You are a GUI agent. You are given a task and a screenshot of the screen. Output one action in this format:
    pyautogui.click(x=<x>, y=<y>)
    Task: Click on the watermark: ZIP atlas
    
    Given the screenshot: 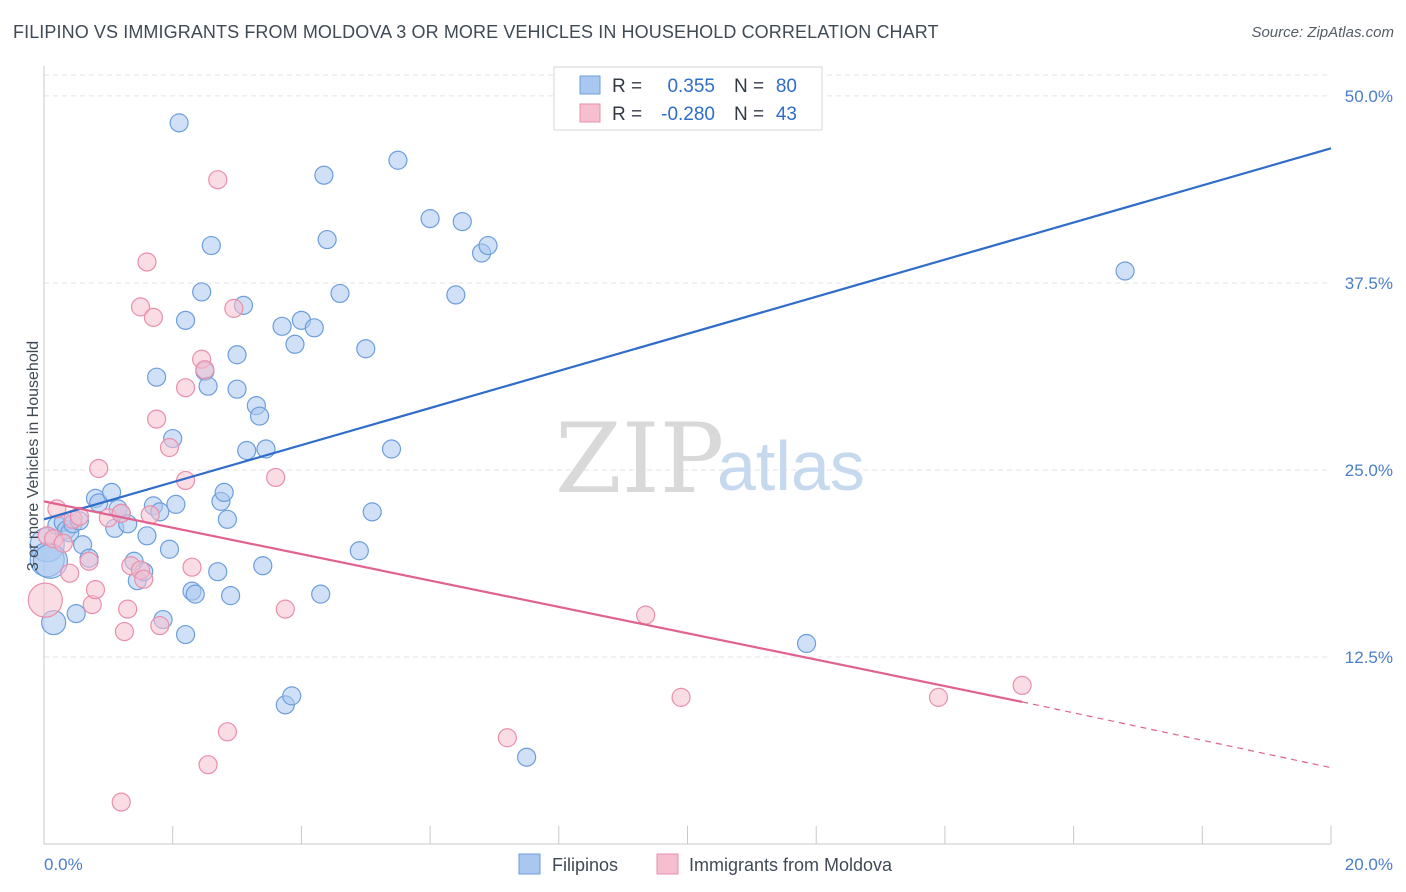 What is the action you would take?
    pyautogui.click(x=710, y=459)
    